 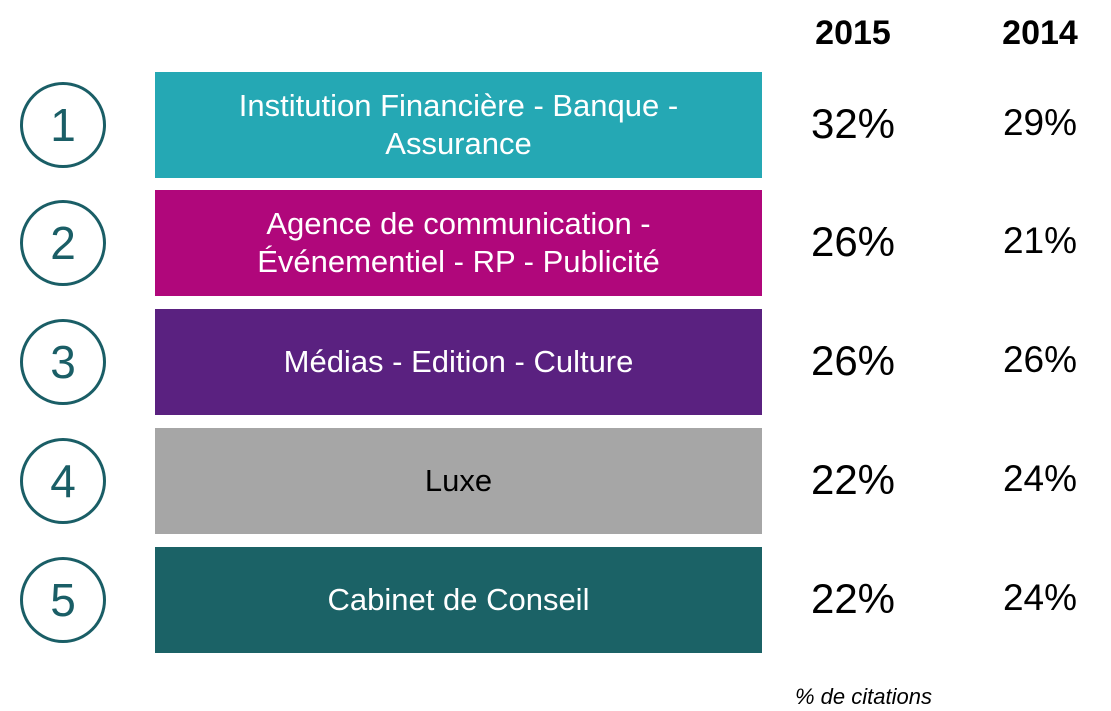 I want to click on sector-label: Cabinet de Conseil, so click(x=458, y=599).